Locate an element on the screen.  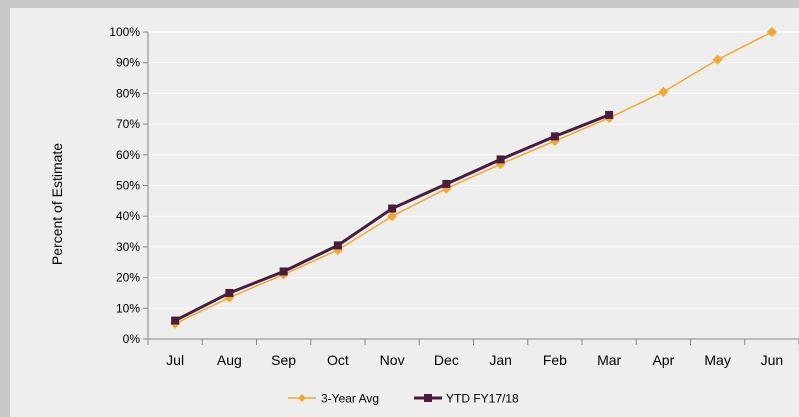
x-tick-label: Jun is located at coordinates (772, 360).